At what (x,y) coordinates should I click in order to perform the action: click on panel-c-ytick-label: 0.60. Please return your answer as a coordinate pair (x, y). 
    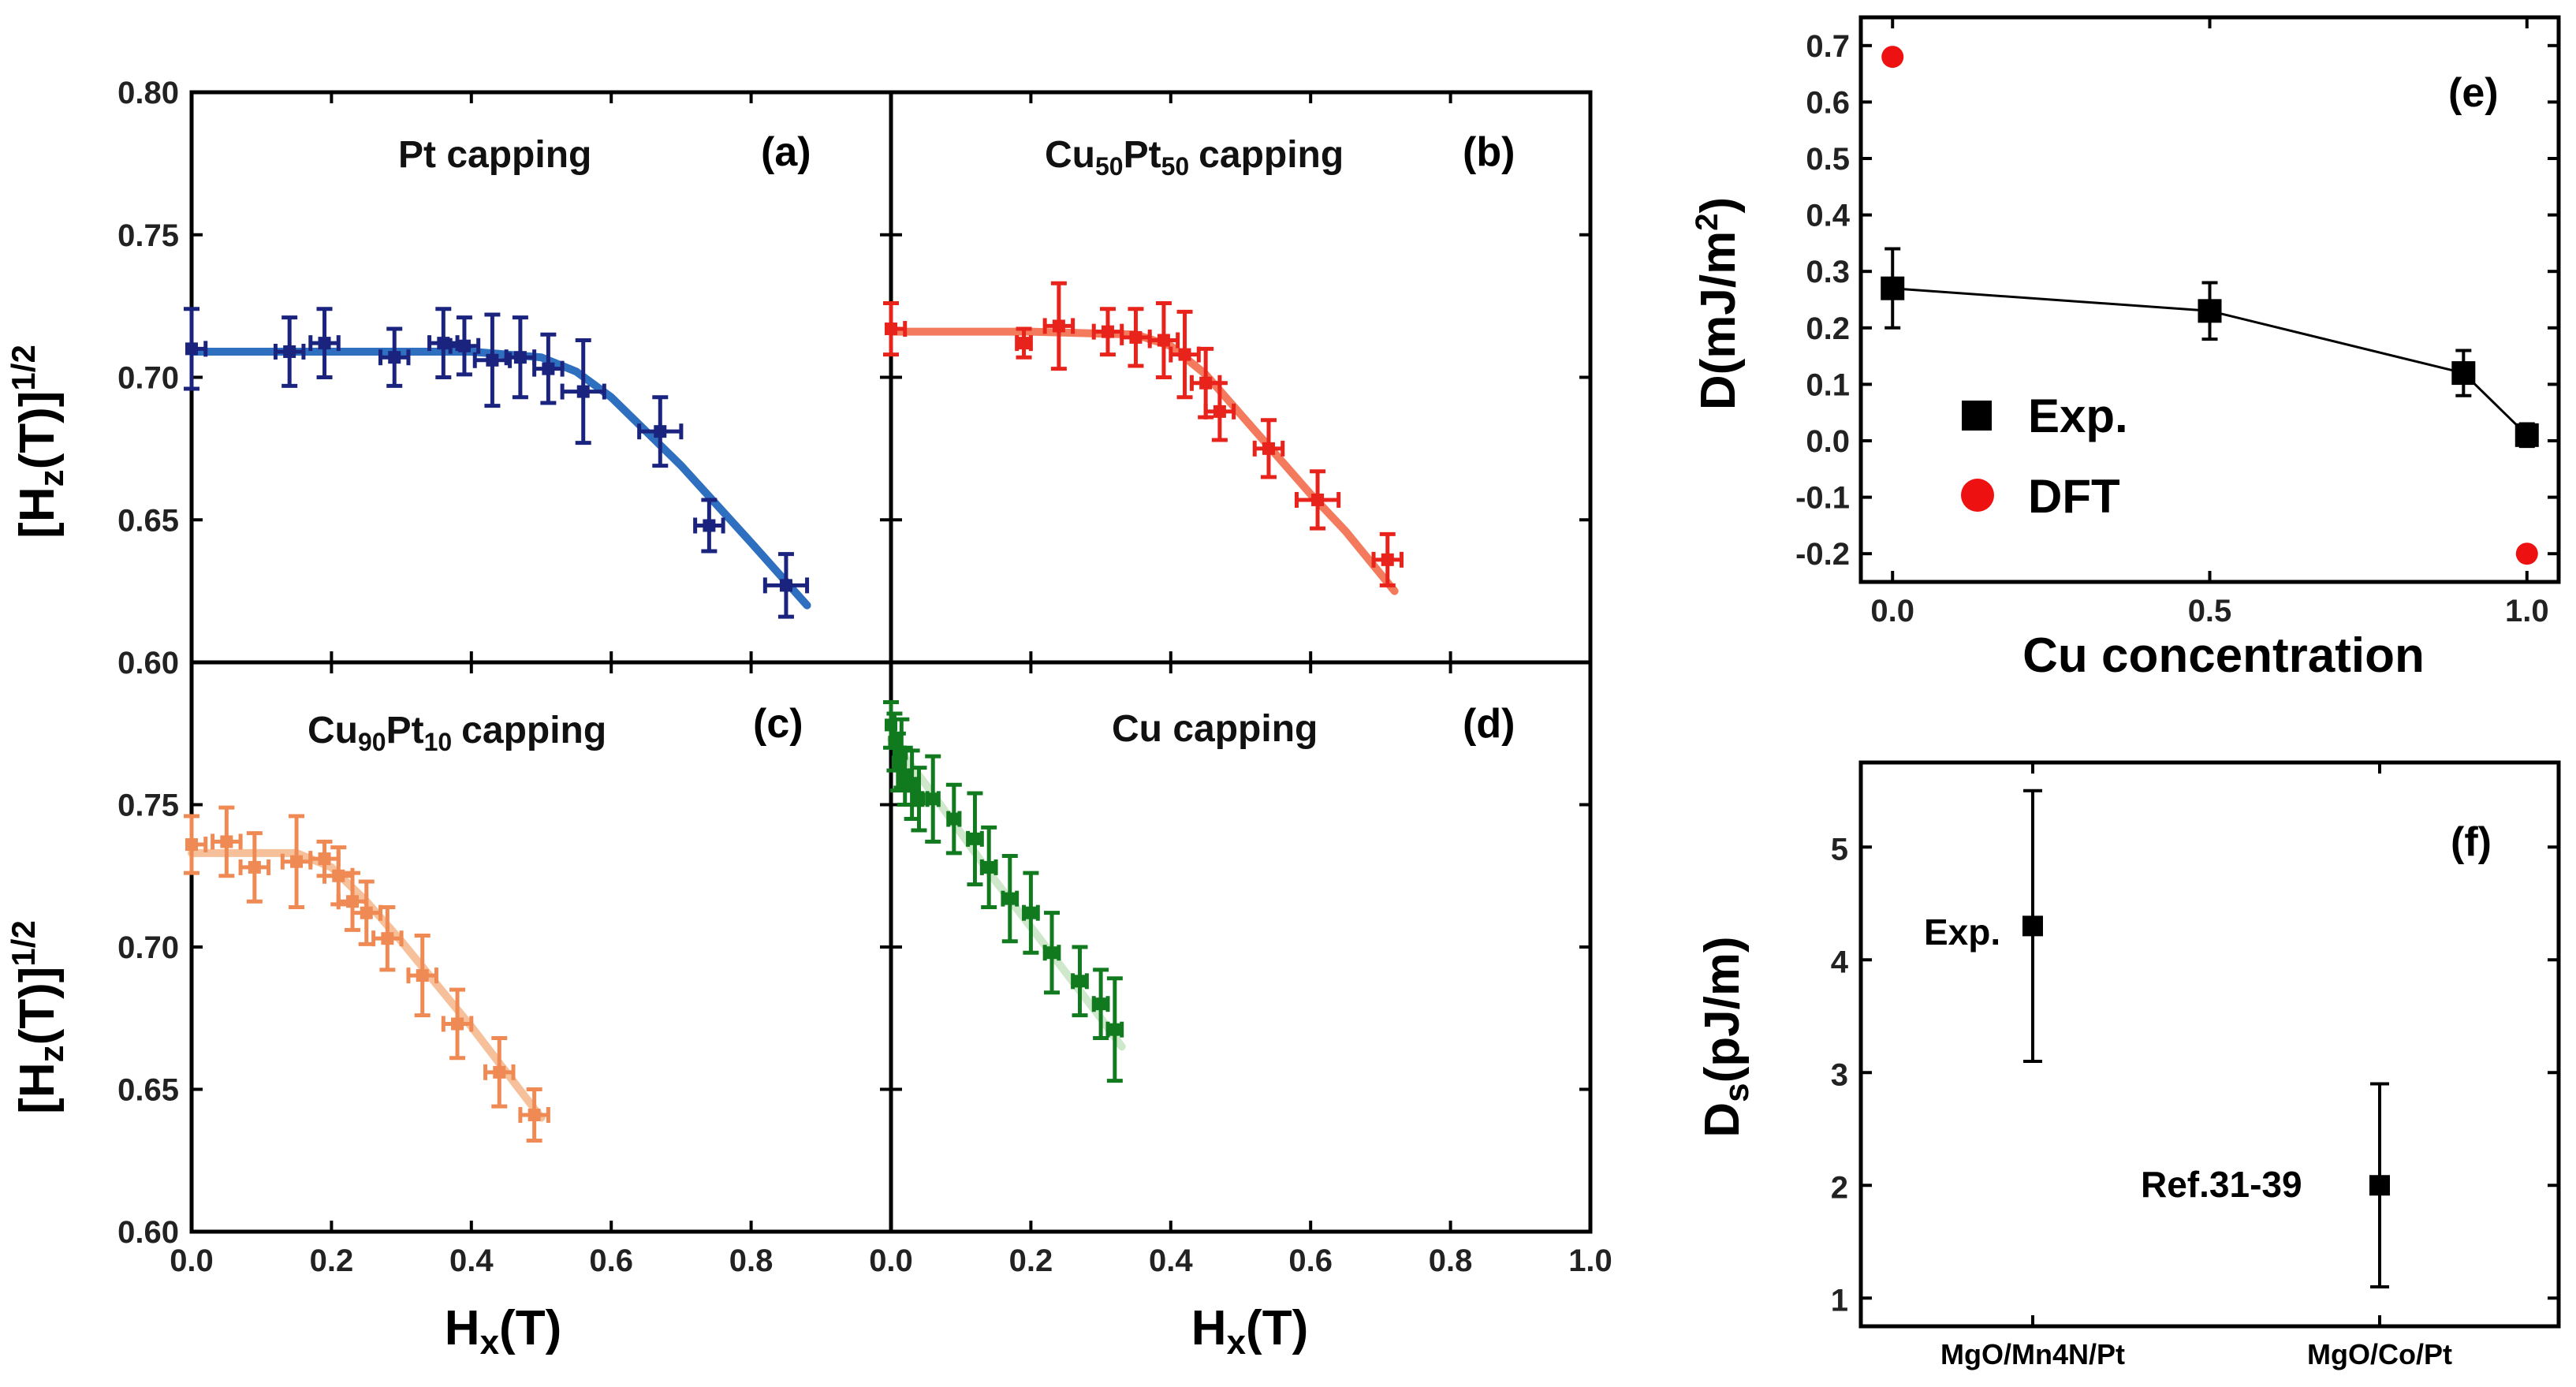
    Looking at the image, I should click on (148, 1232).